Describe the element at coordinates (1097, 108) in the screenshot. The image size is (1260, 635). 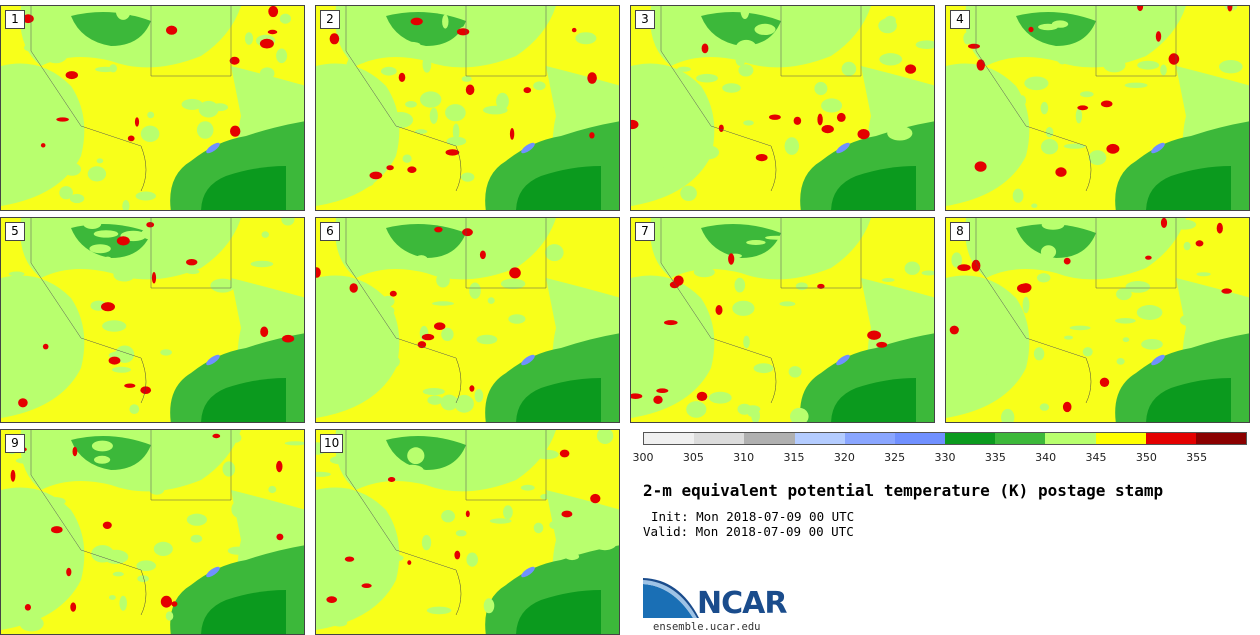
I see `ensemble-member-map: 4` at that location.